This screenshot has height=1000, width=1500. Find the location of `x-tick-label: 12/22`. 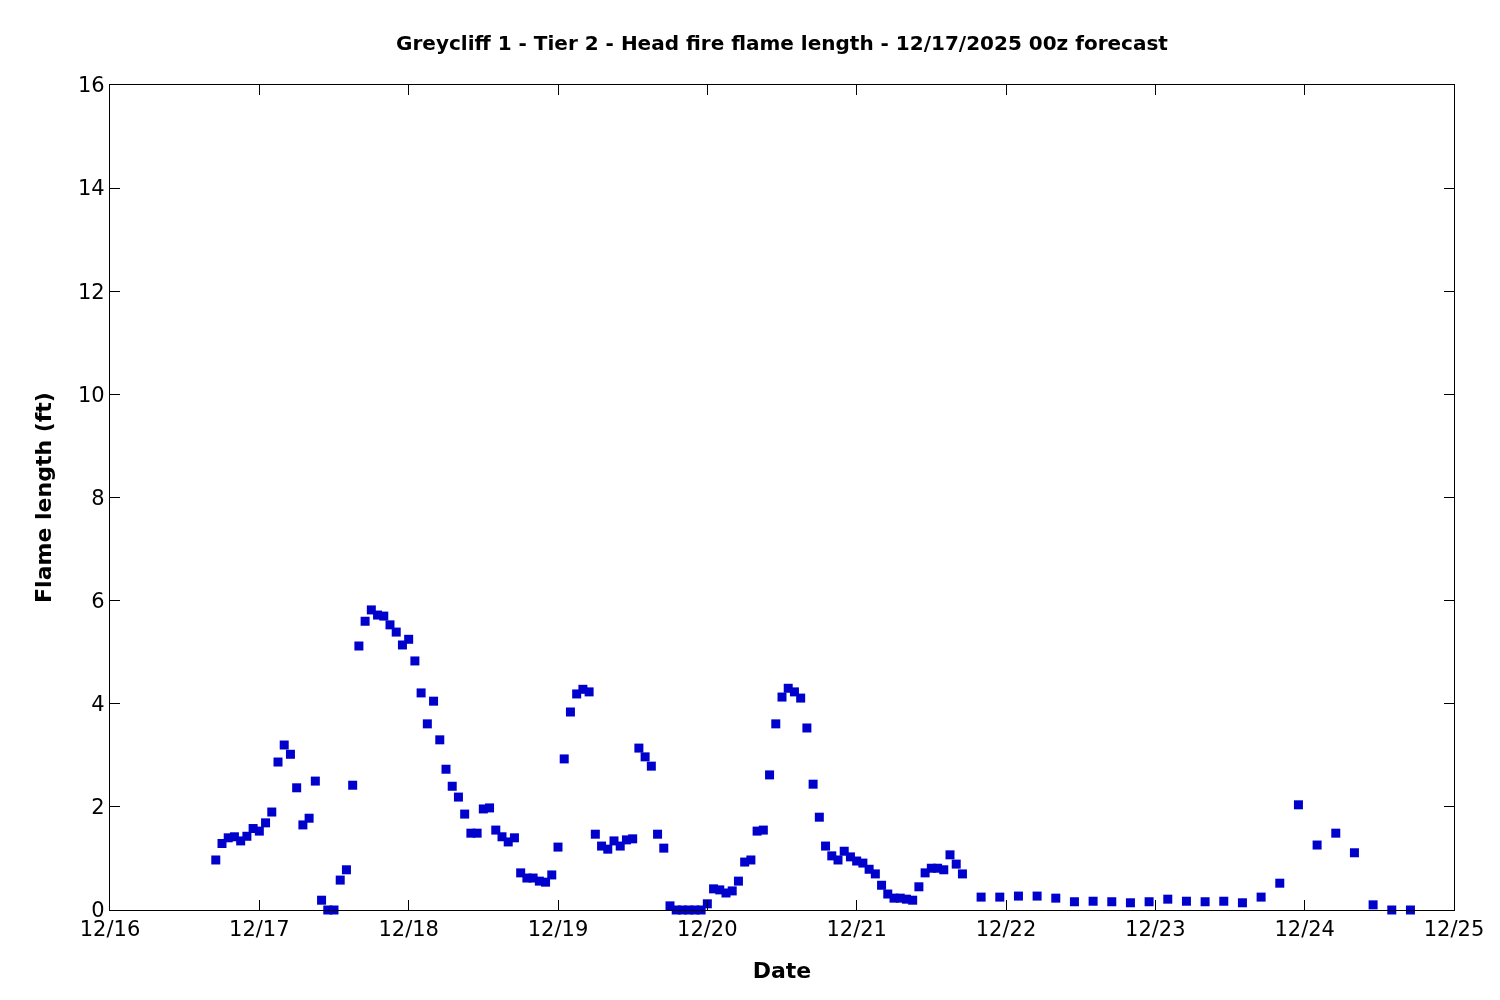

x-tick-label: 12/22 is located at coordinates (1006, 929).